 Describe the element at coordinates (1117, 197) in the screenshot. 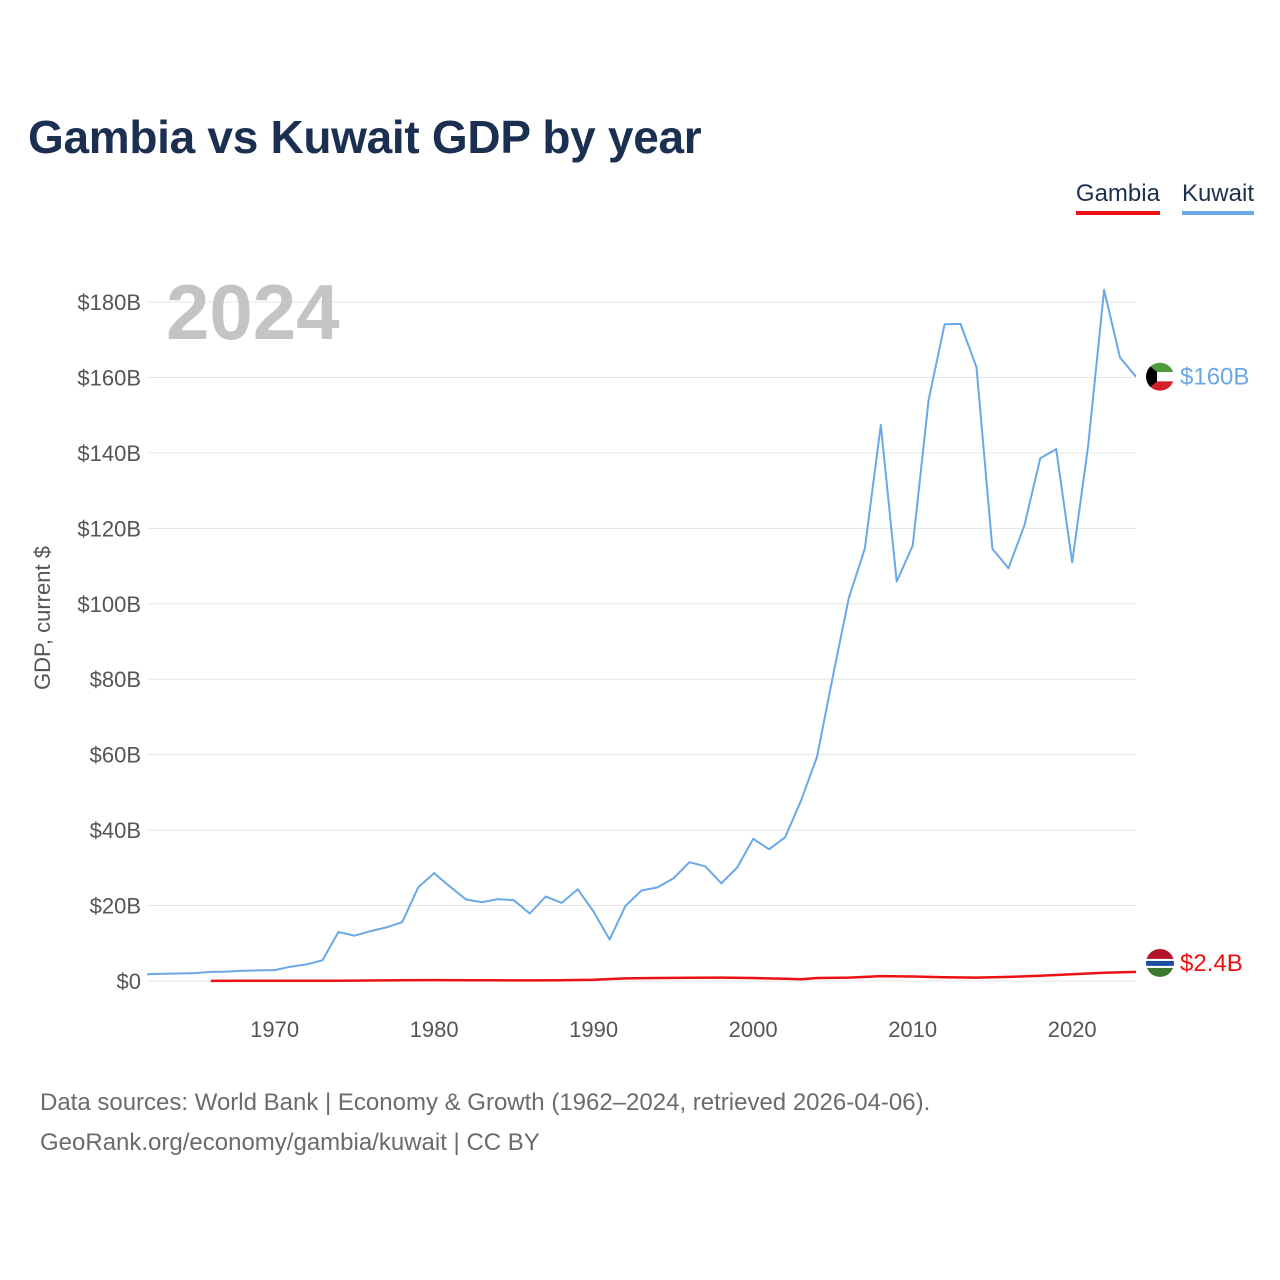

I see `legend-item-gambia: Gambia` at that location.